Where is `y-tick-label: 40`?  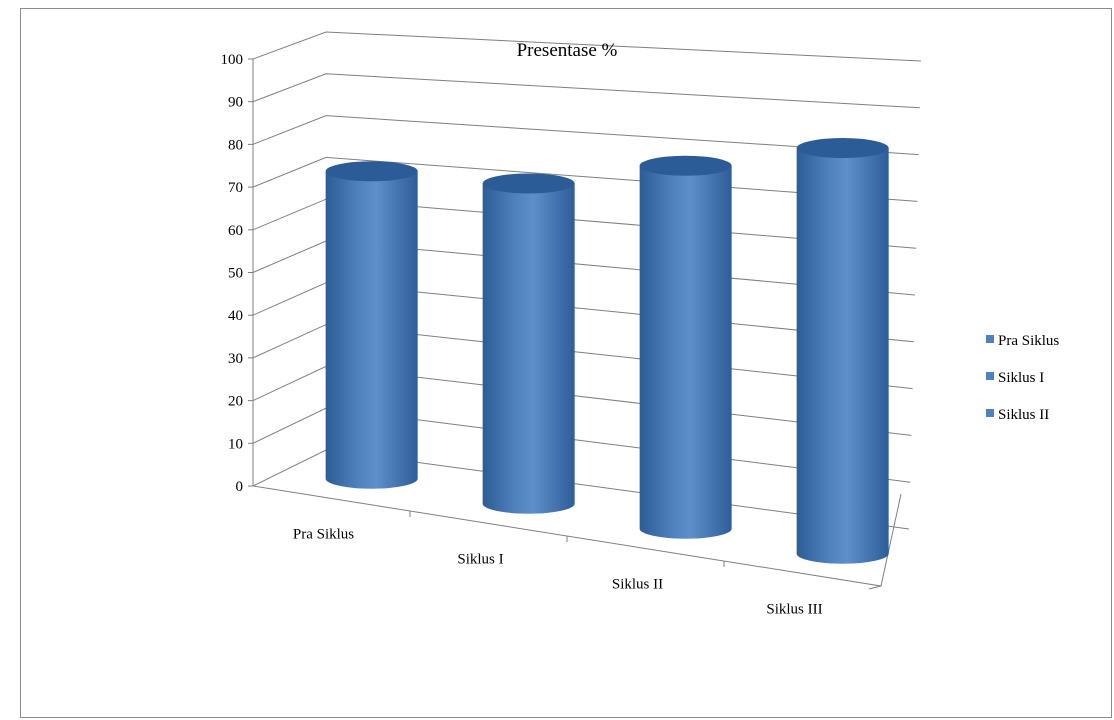
y-tick-label: 40 is located at coordinates (235, 316).